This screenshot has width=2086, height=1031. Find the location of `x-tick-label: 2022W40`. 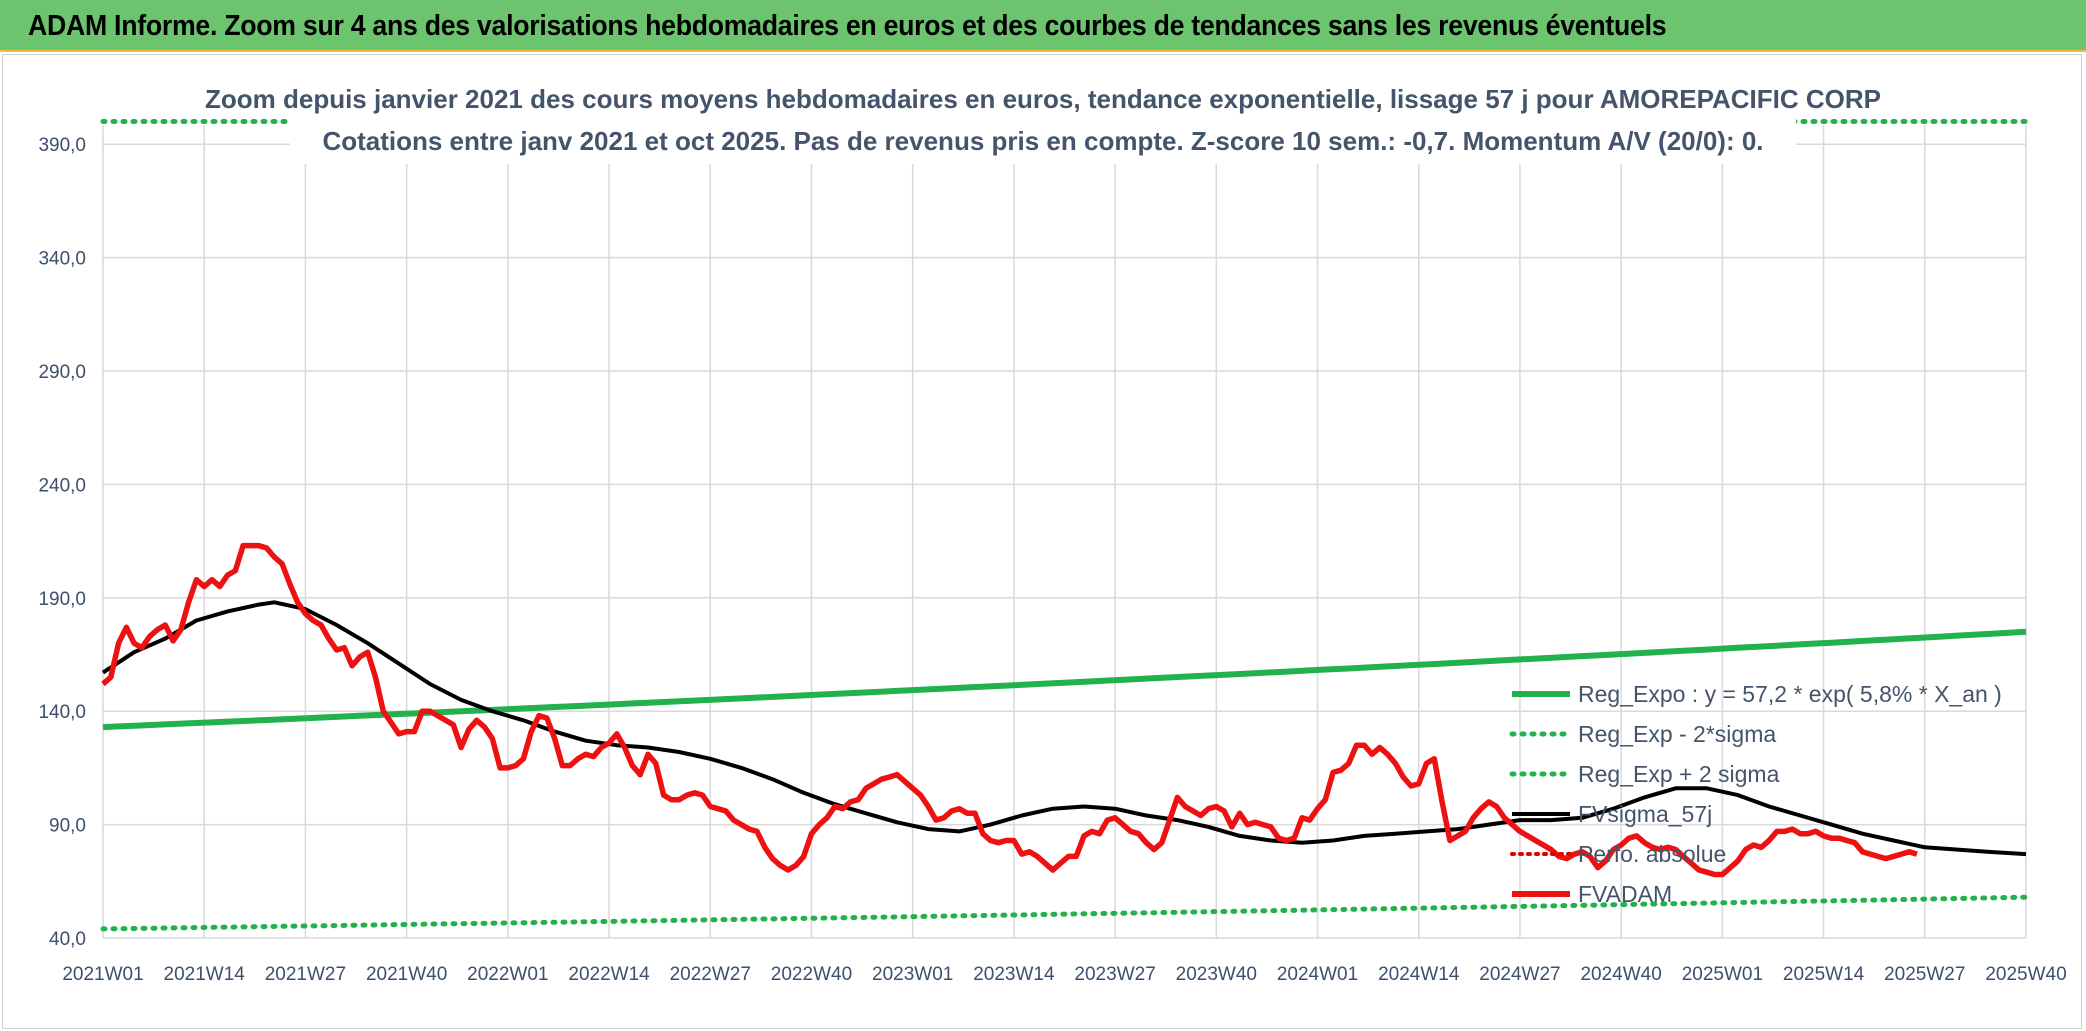

x-tick-label: 2022W40 is located at coordinates (811, 974).